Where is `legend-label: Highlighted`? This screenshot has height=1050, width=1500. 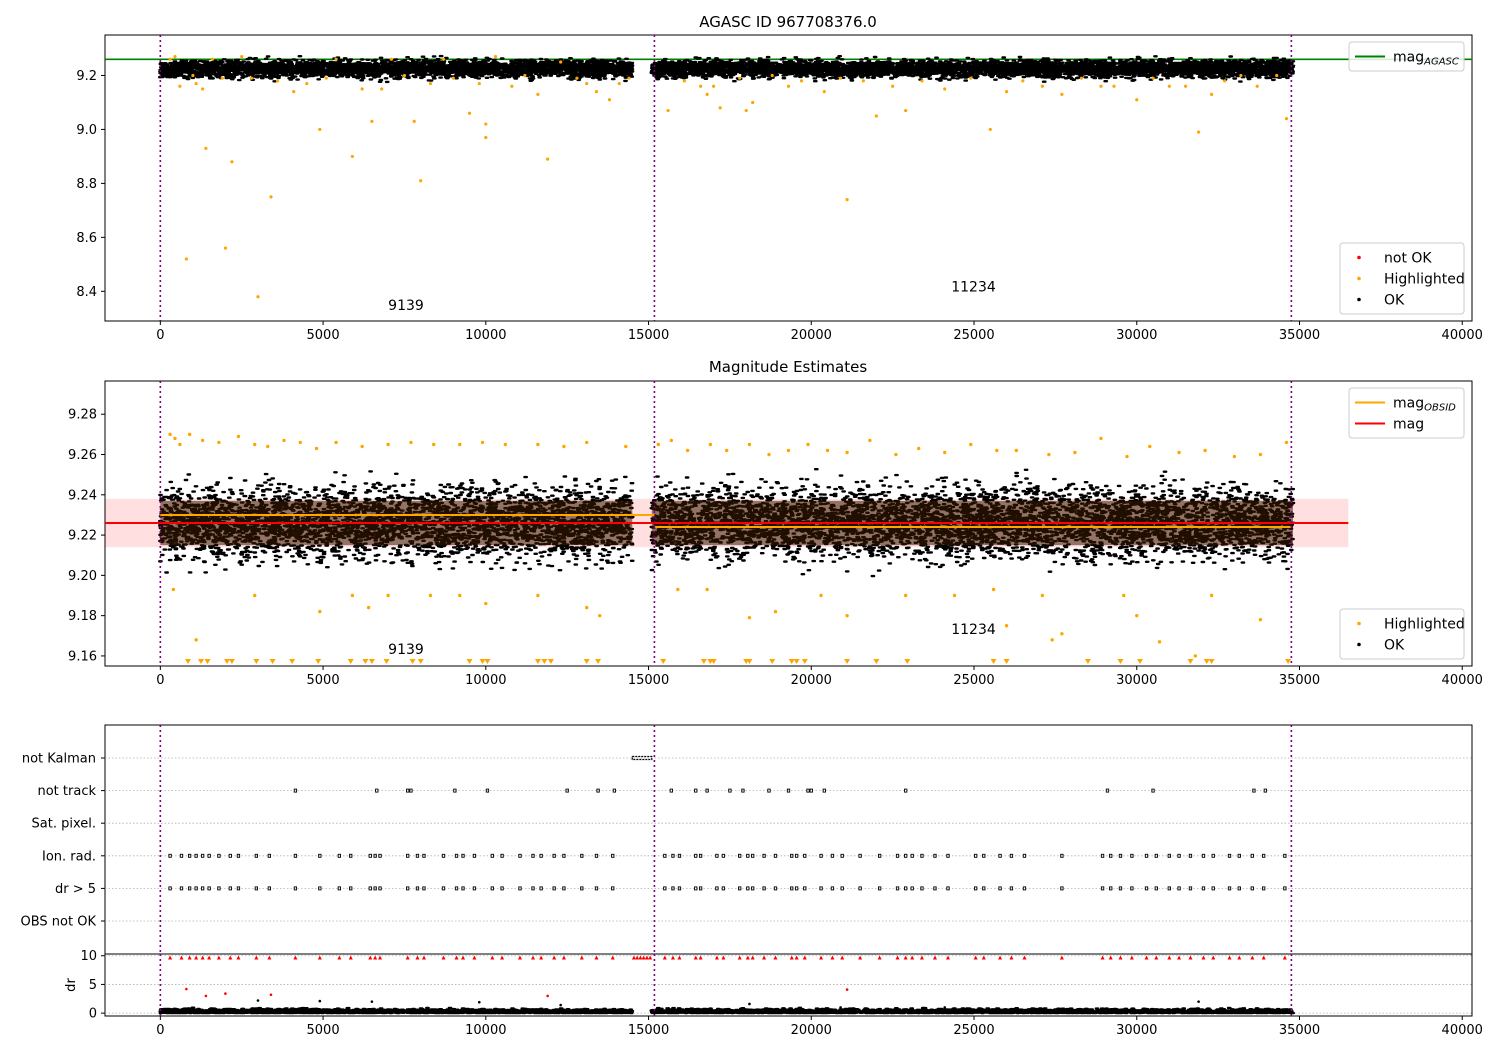 legend-label: Highlighted is located at coordinates (1424, 625).